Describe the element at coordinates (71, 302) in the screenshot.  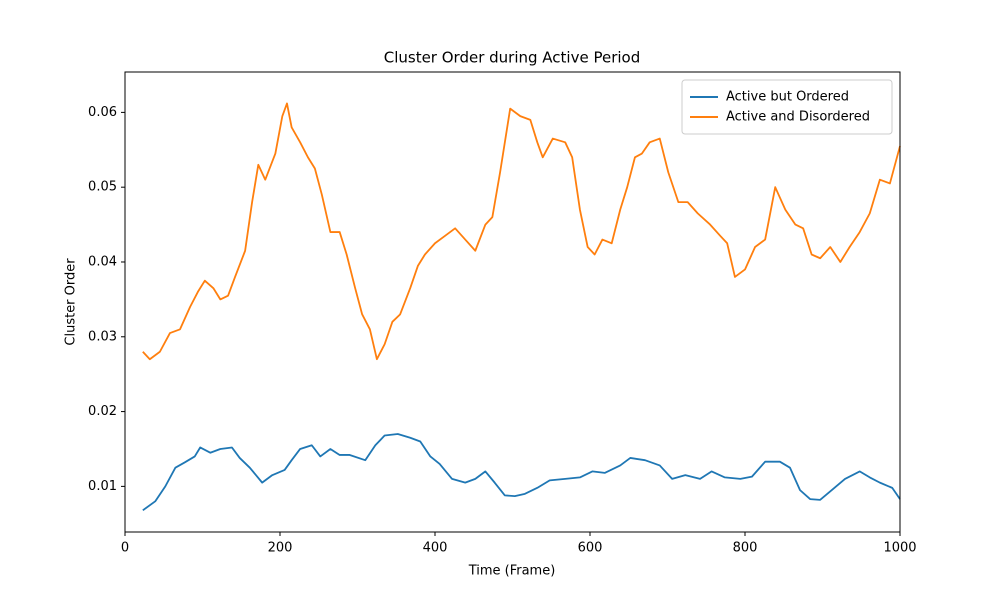
I see `y-axis-label: Cluster Order` at that location.